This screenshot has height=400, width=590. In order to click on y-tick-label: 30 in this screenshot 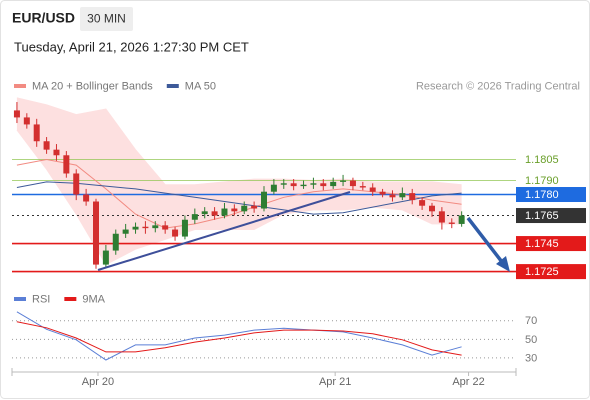, I will do `click(531, 358)`.